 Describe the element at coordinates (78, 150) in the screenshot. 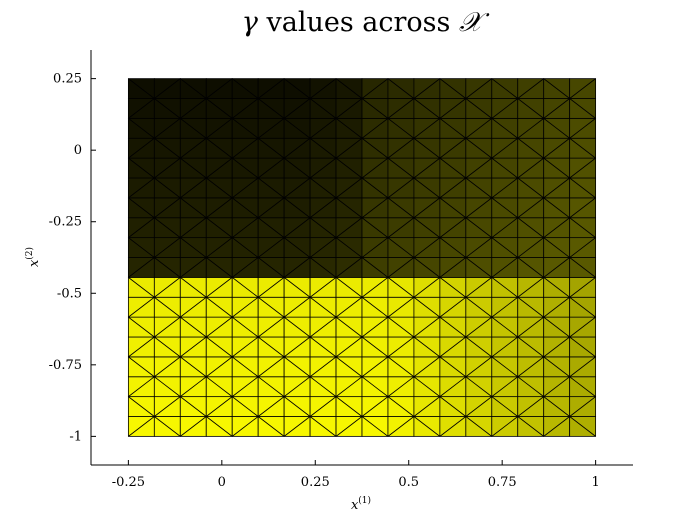

I see `y-tick-label: 0` at that location.